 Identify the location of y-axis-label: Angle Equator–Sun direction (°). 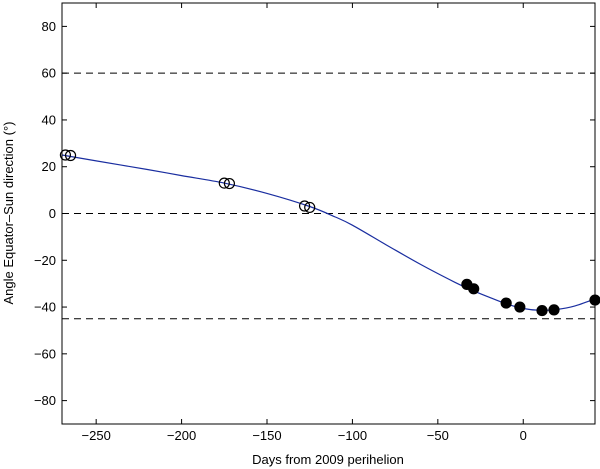
(8, 213).